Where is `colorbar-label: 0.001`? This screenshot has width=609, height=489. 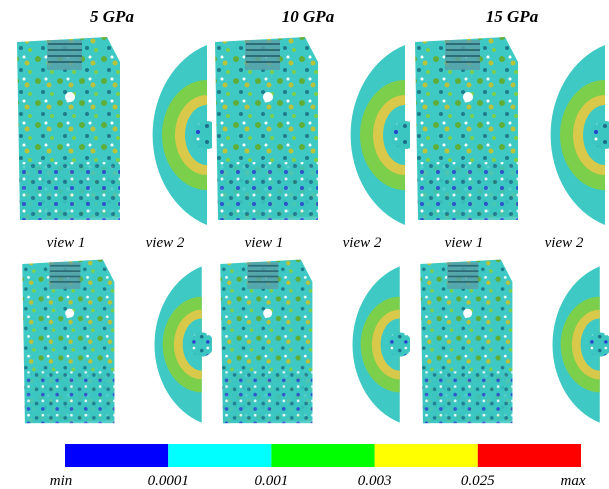 colorbar-label: 0.001 is located at coordinates (272, 481).